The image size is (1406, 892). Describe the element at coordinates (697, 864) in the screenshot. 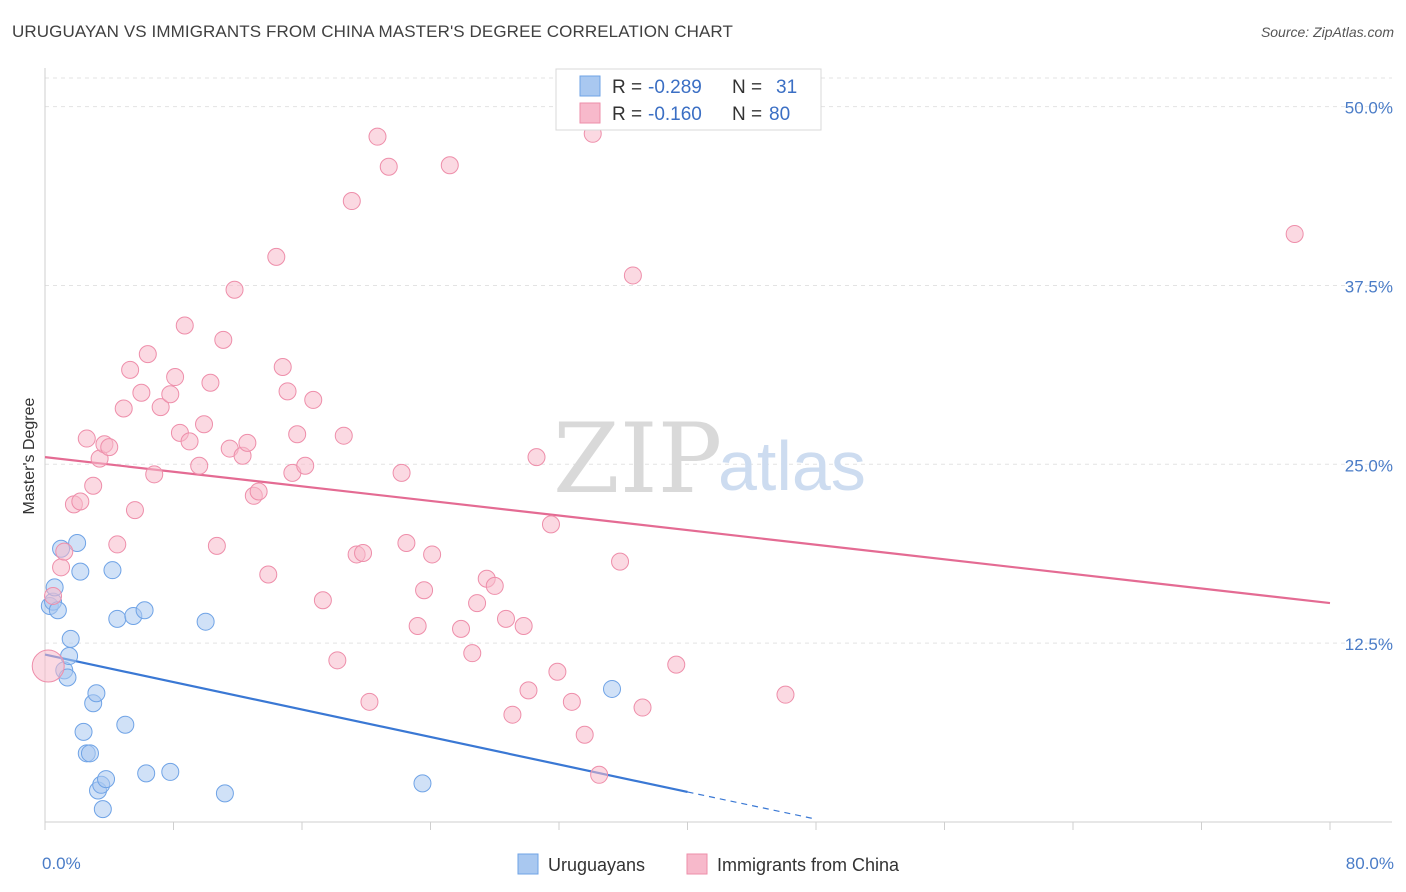

I see `bottom-legend-swatch-china` at that location.